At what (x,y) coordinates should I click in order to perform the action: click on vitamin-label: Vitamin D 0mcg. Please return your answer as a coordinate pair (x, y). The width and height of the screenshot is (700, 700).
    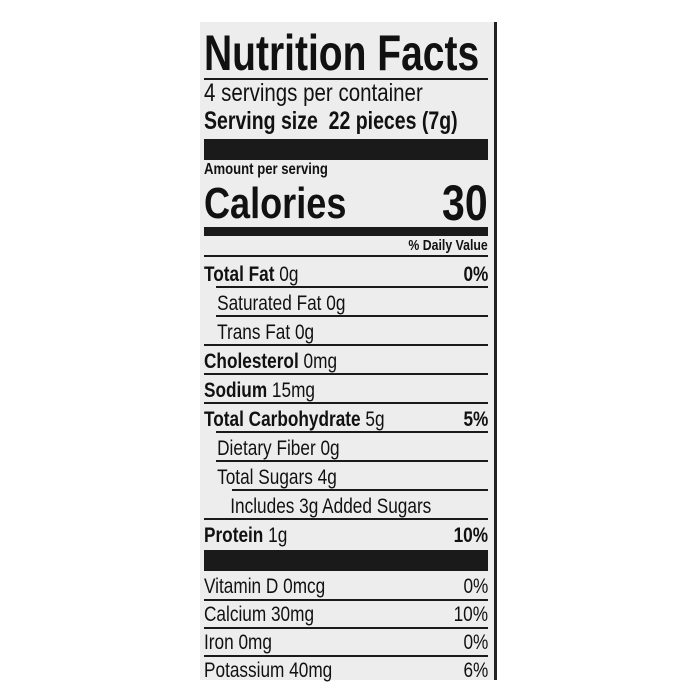
    Looking at the image, I should click on (265, 586).